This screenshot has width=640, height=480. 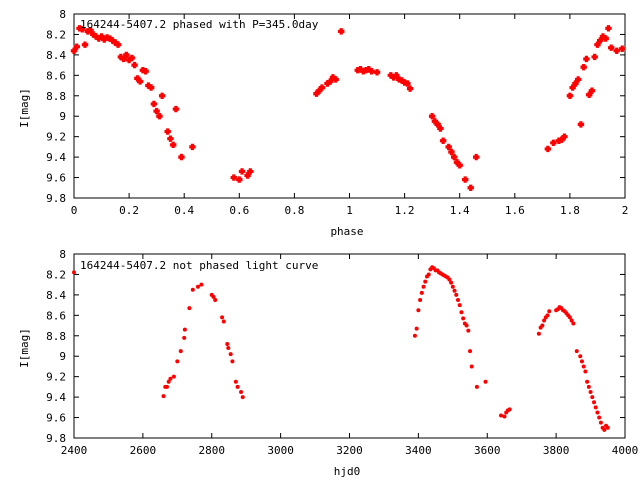 I want to click on phased-ytick-label: 9.2, so click(x=56, y=137).